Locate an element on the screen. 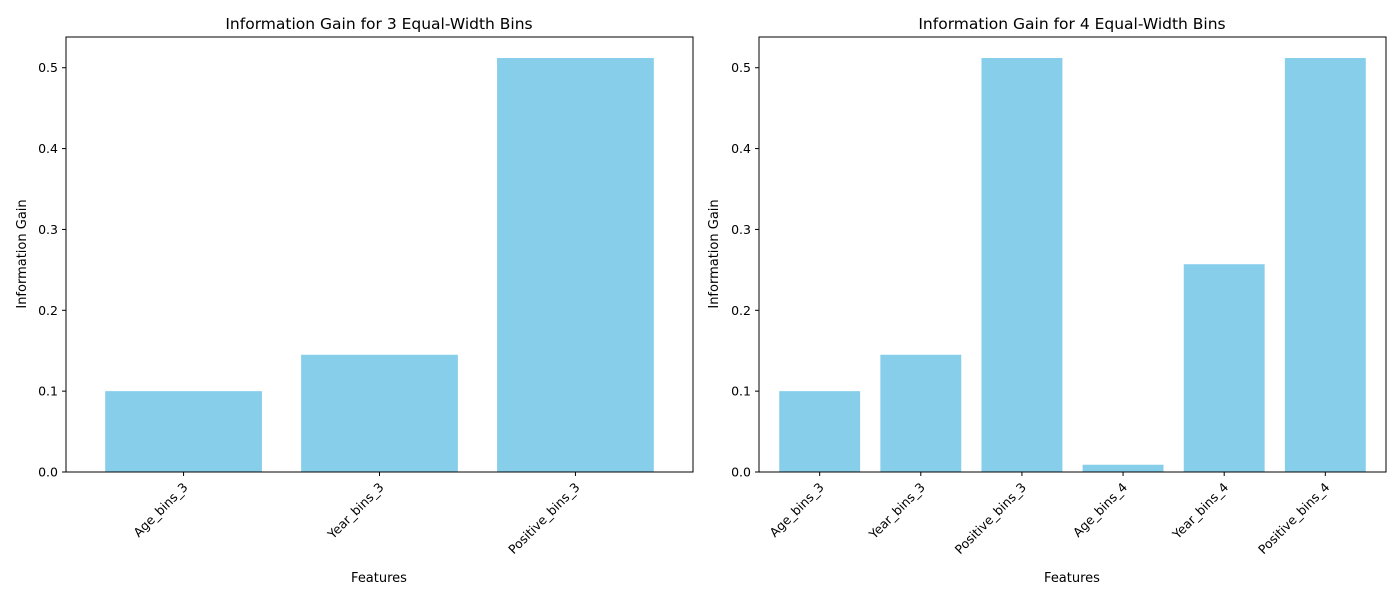  x-tick-group: Age_bins_3 Year_bins_3 Positive_bins_3 is located at coordinates (356, 514).